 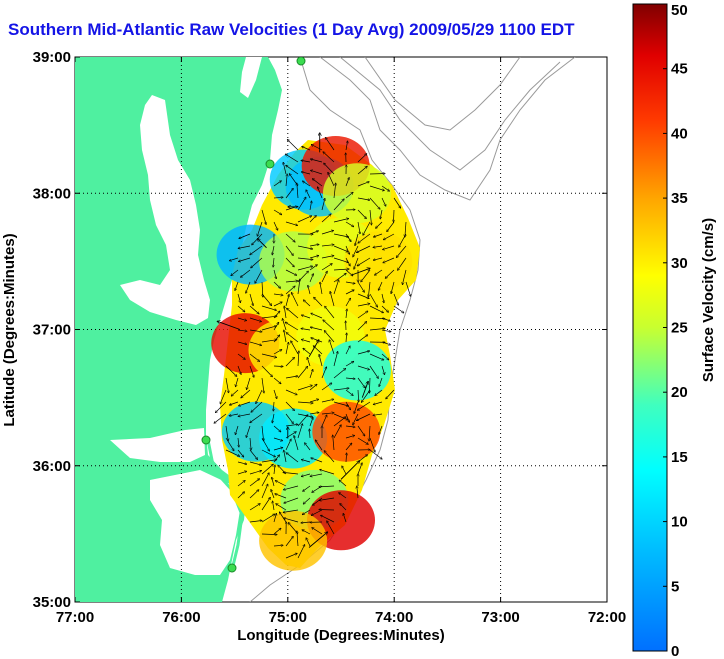 What do you see at coordinates (52, 466) in the screenshot?
I see `y-tick-label: 36:00` at bounding box center [52, 466].